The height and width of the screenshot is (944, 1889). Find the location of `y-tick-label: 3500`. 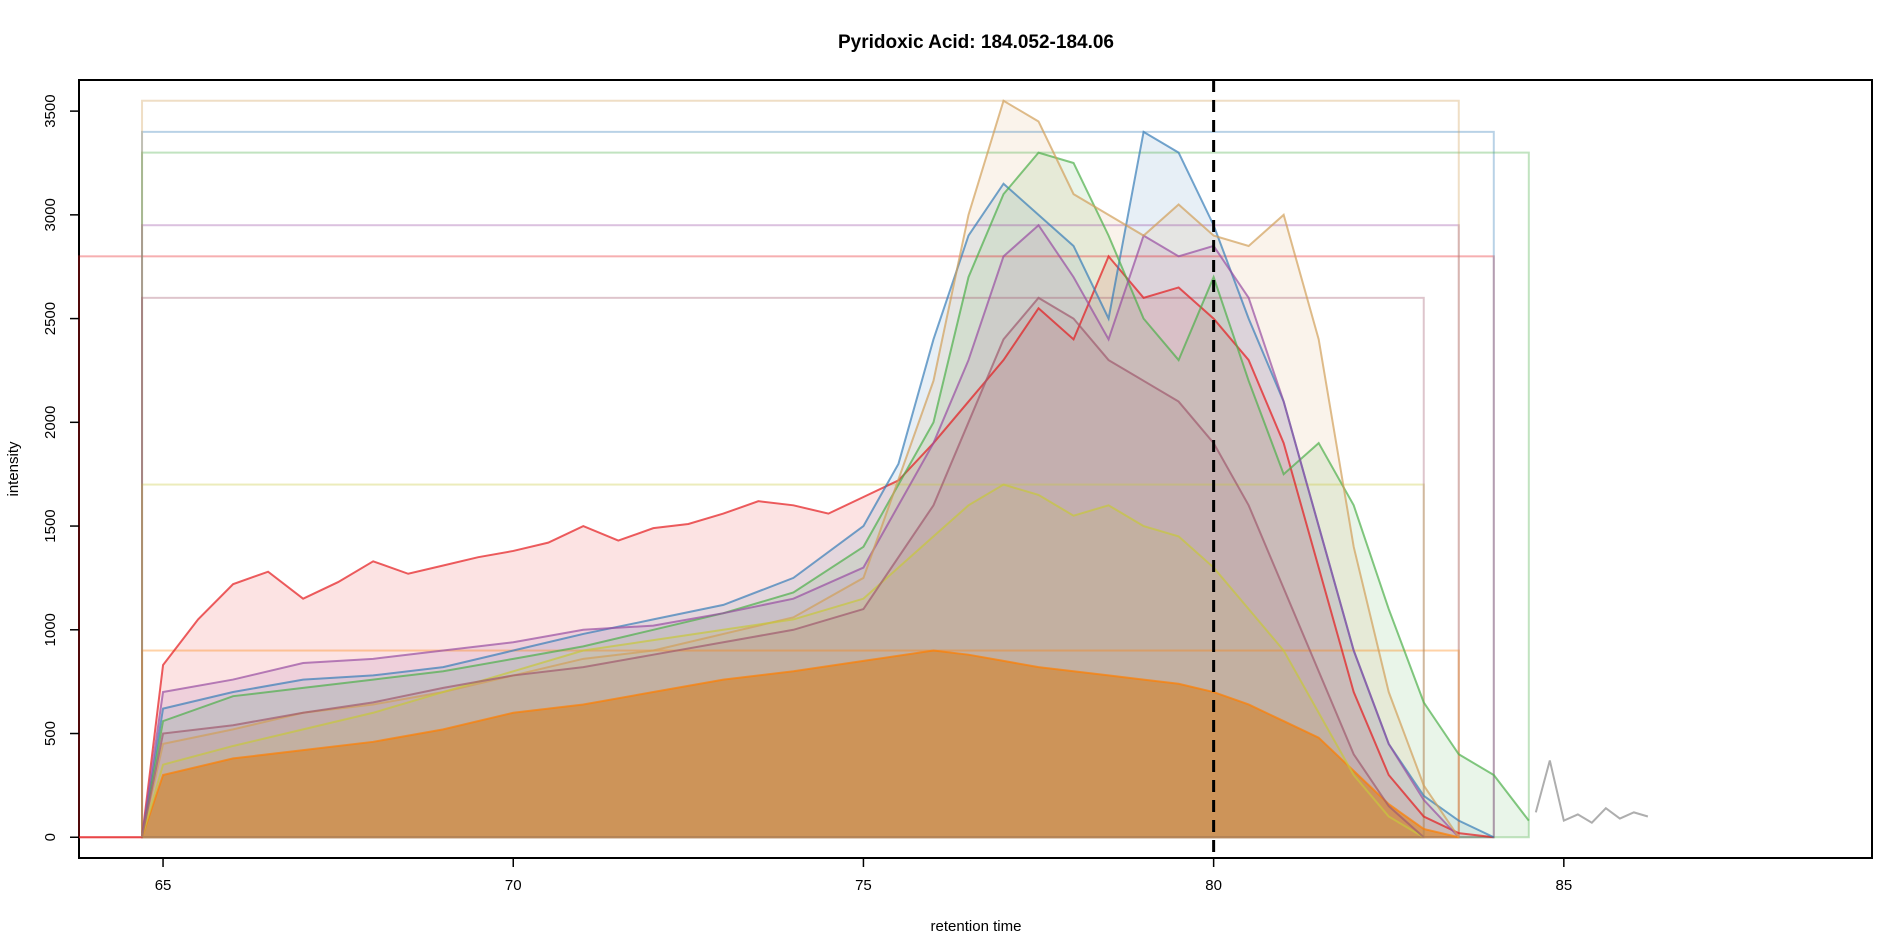

y-tick-label: 3500 is located at coordinates (50, 110).